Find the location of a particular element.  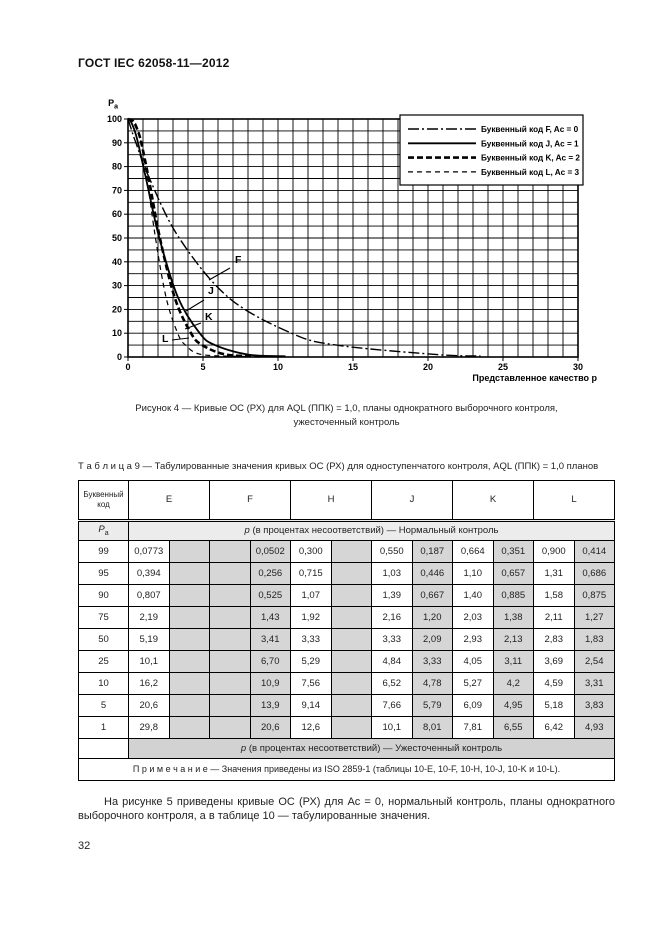

table-cell: 0,446 is located at coordinates (432, 573).